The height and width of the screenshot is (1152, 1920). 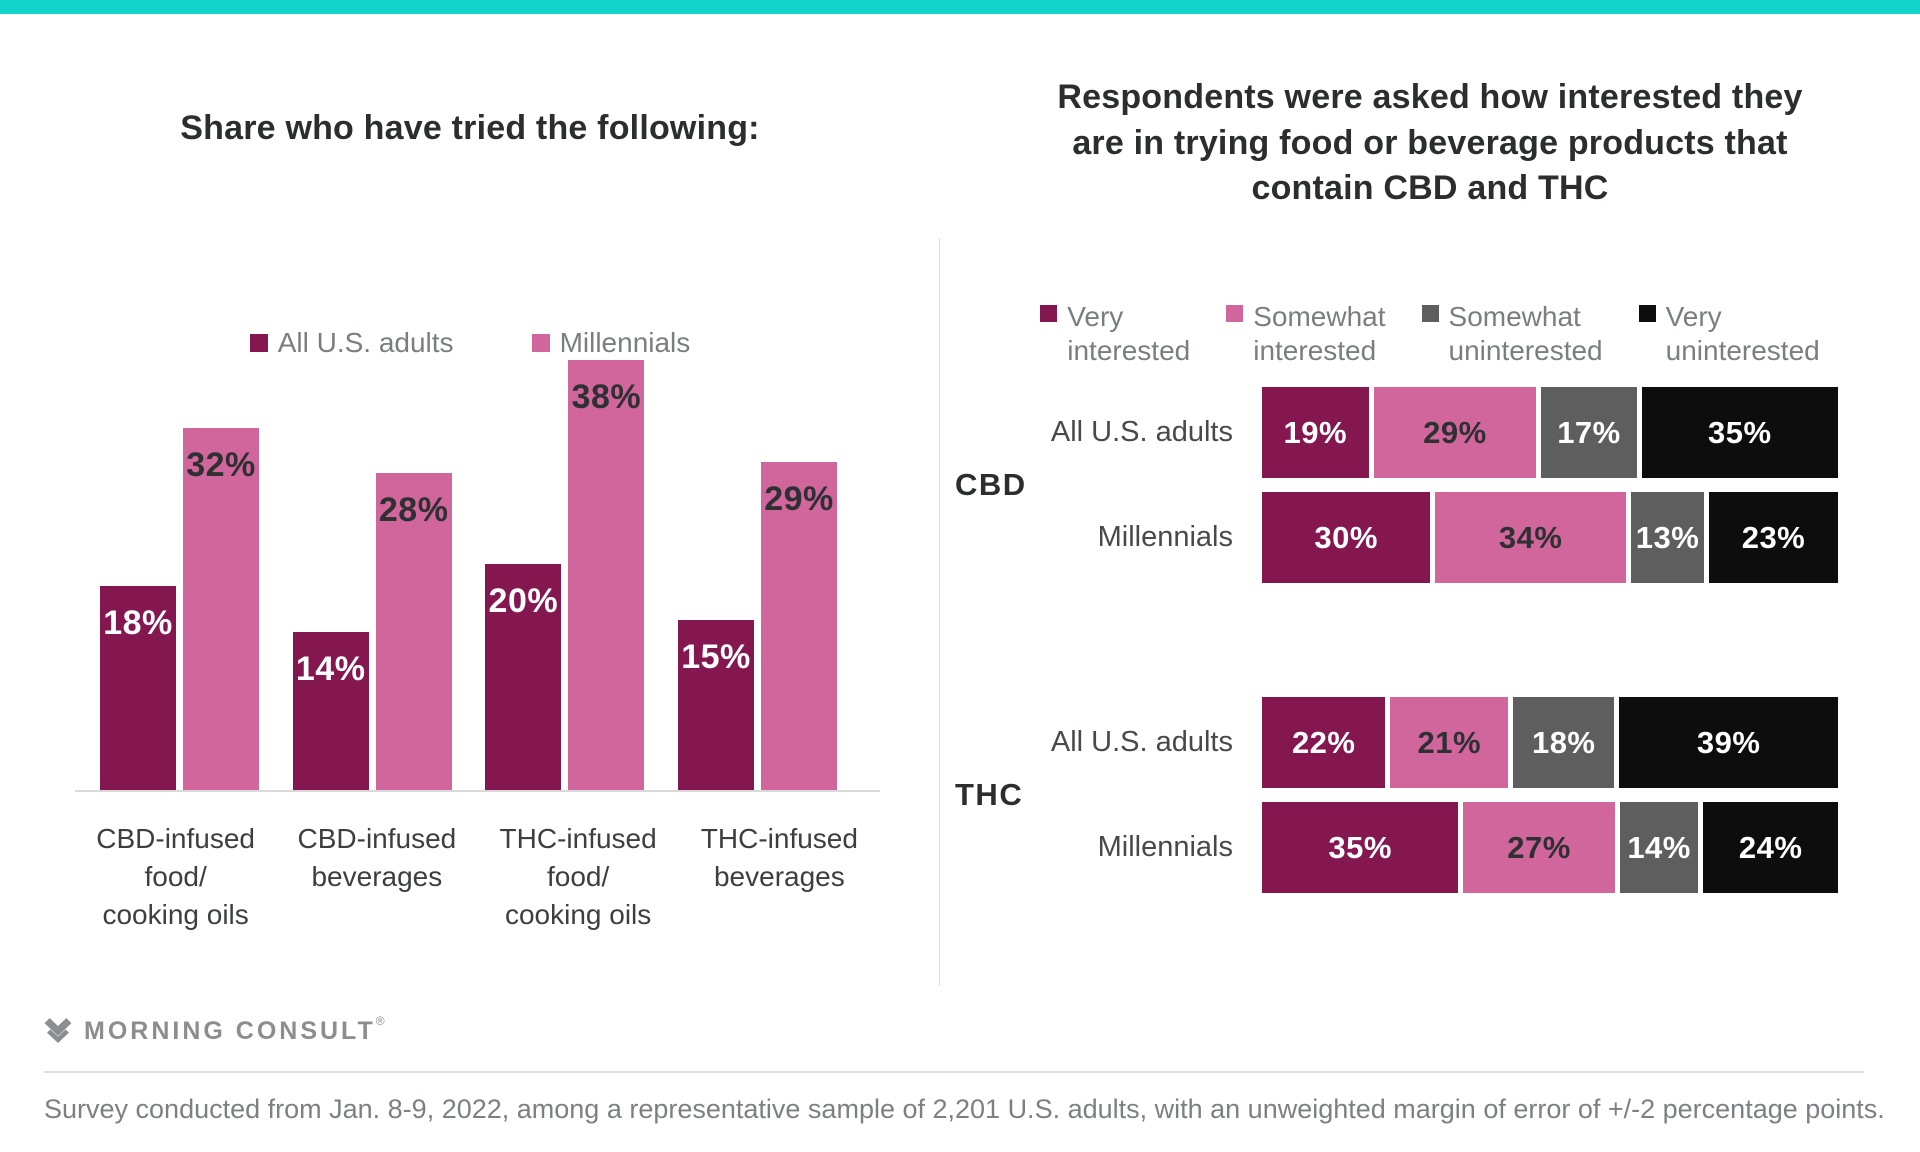 I want to click on bar-value-label: 20%, so click(x=523, y=601).